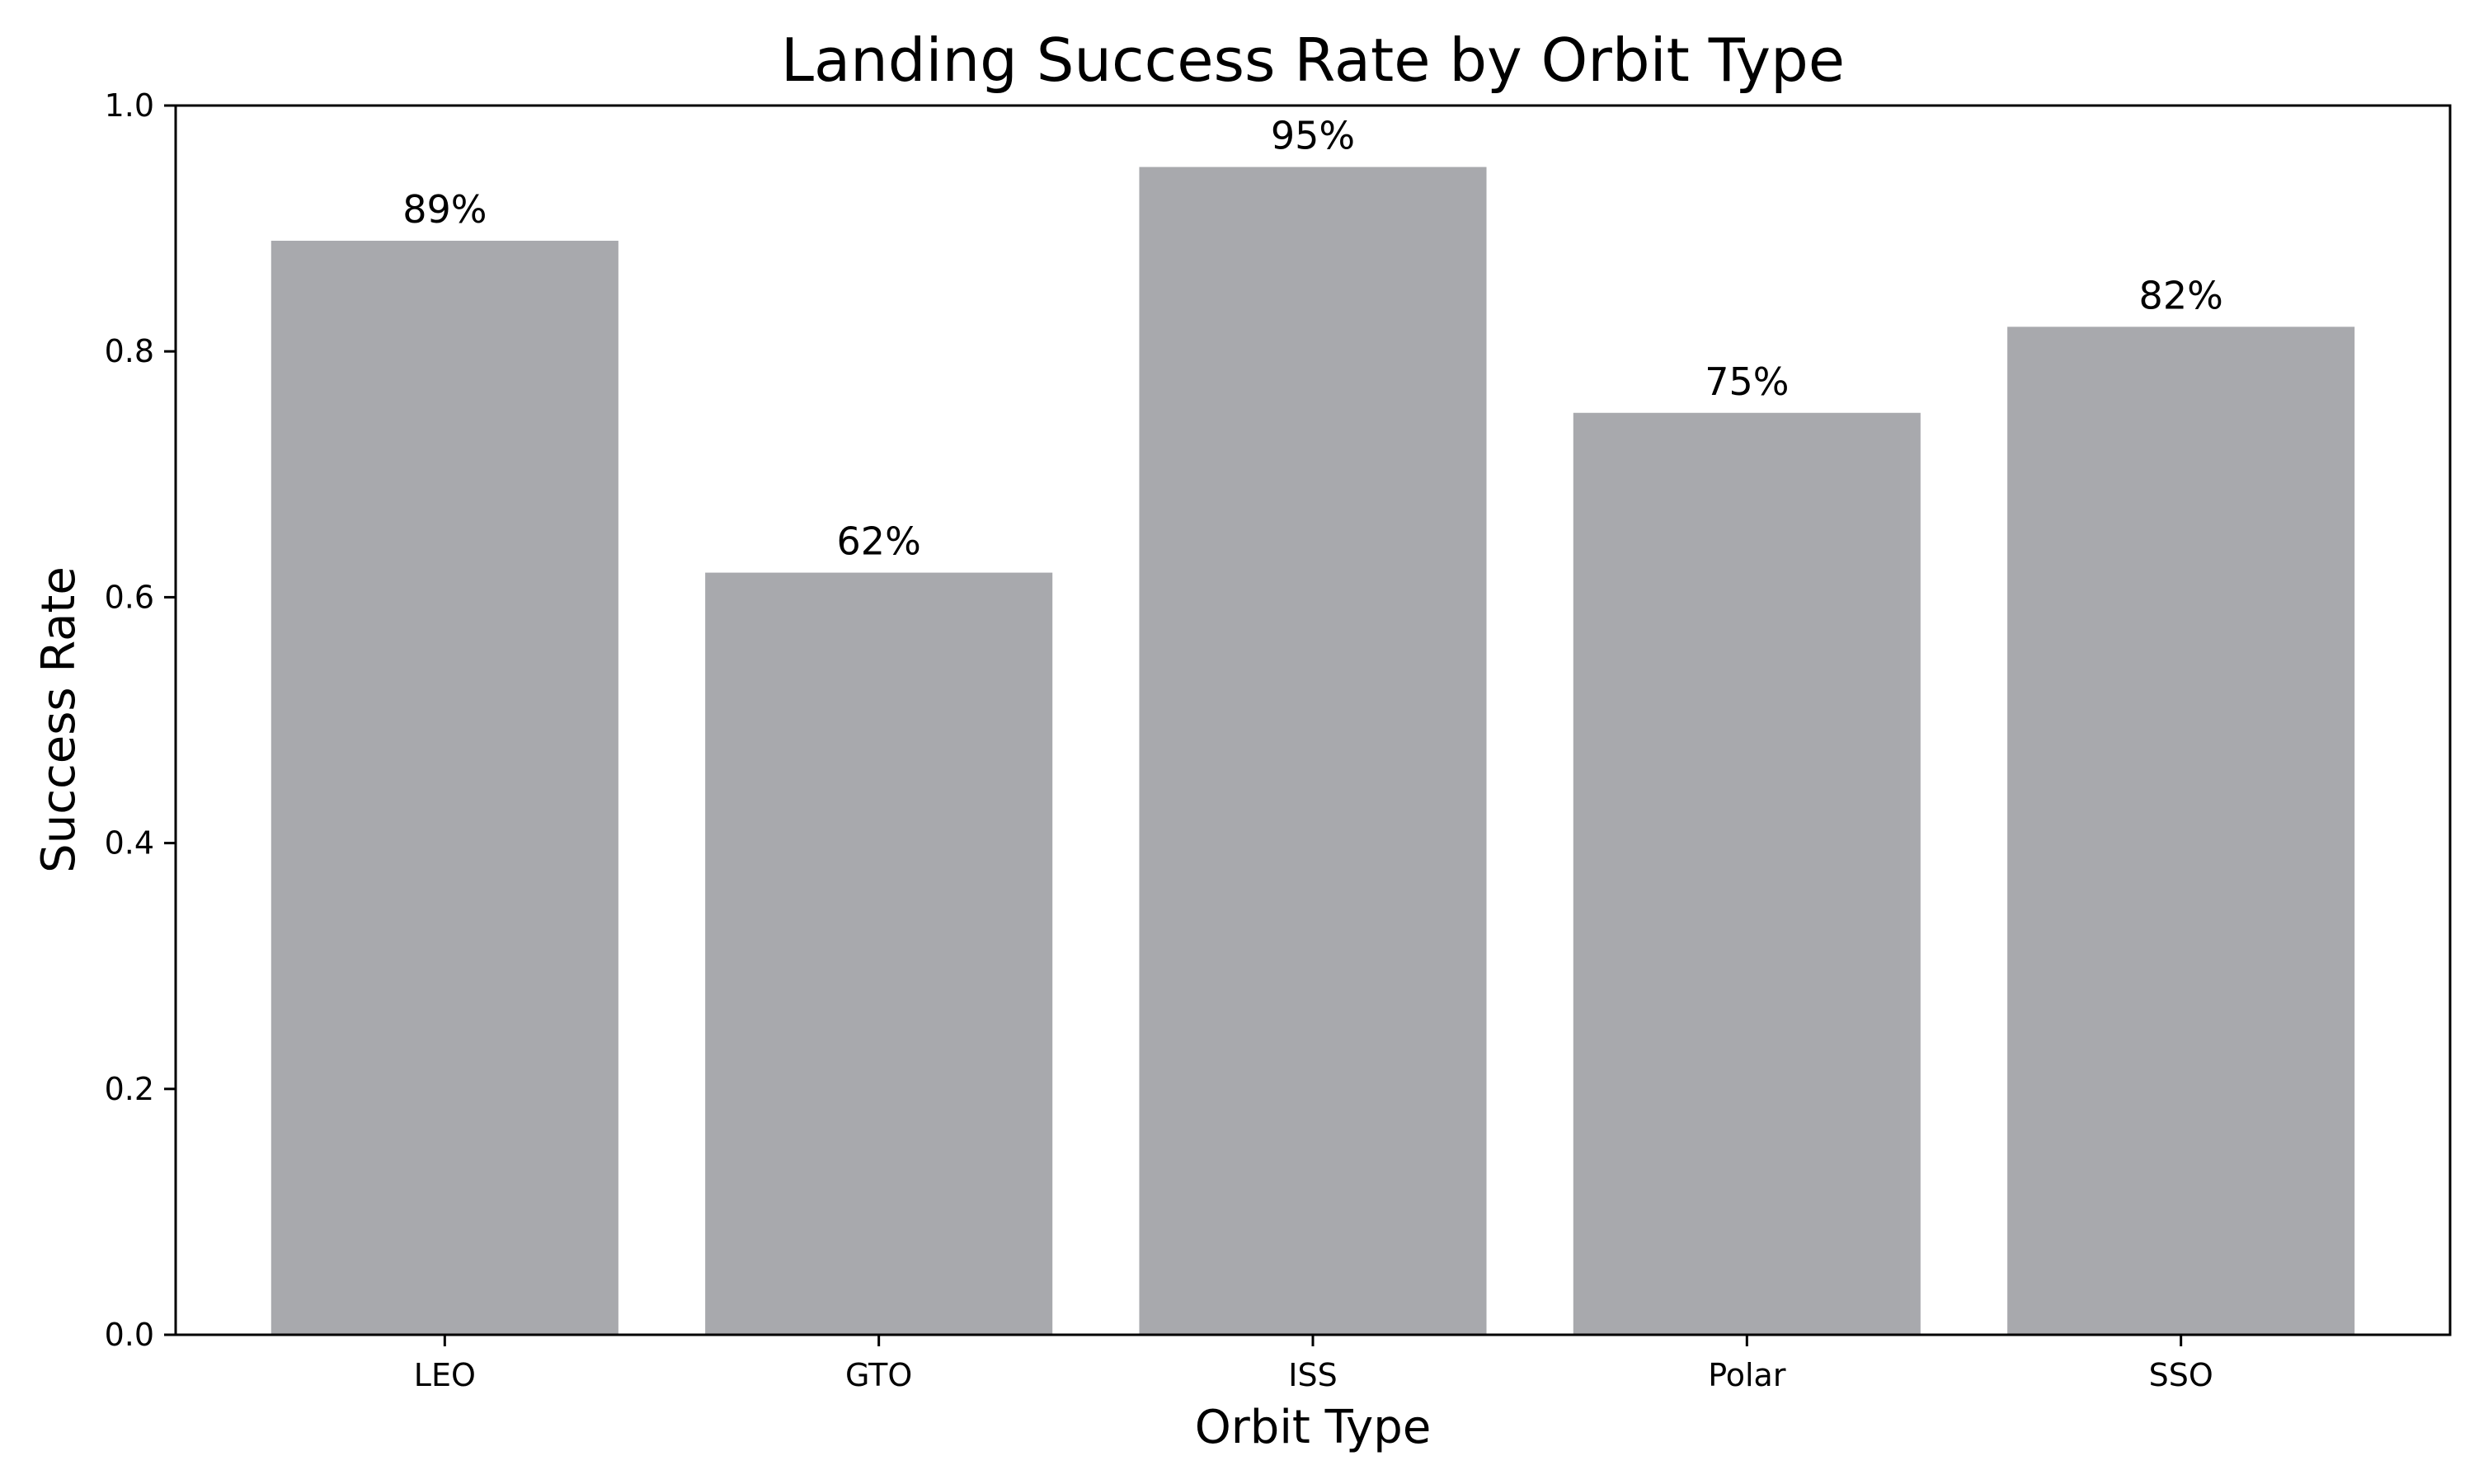  Describe the element at coordinates (129, 597) in the screenshot. I see `y-tick-label: 0.6` at that location.